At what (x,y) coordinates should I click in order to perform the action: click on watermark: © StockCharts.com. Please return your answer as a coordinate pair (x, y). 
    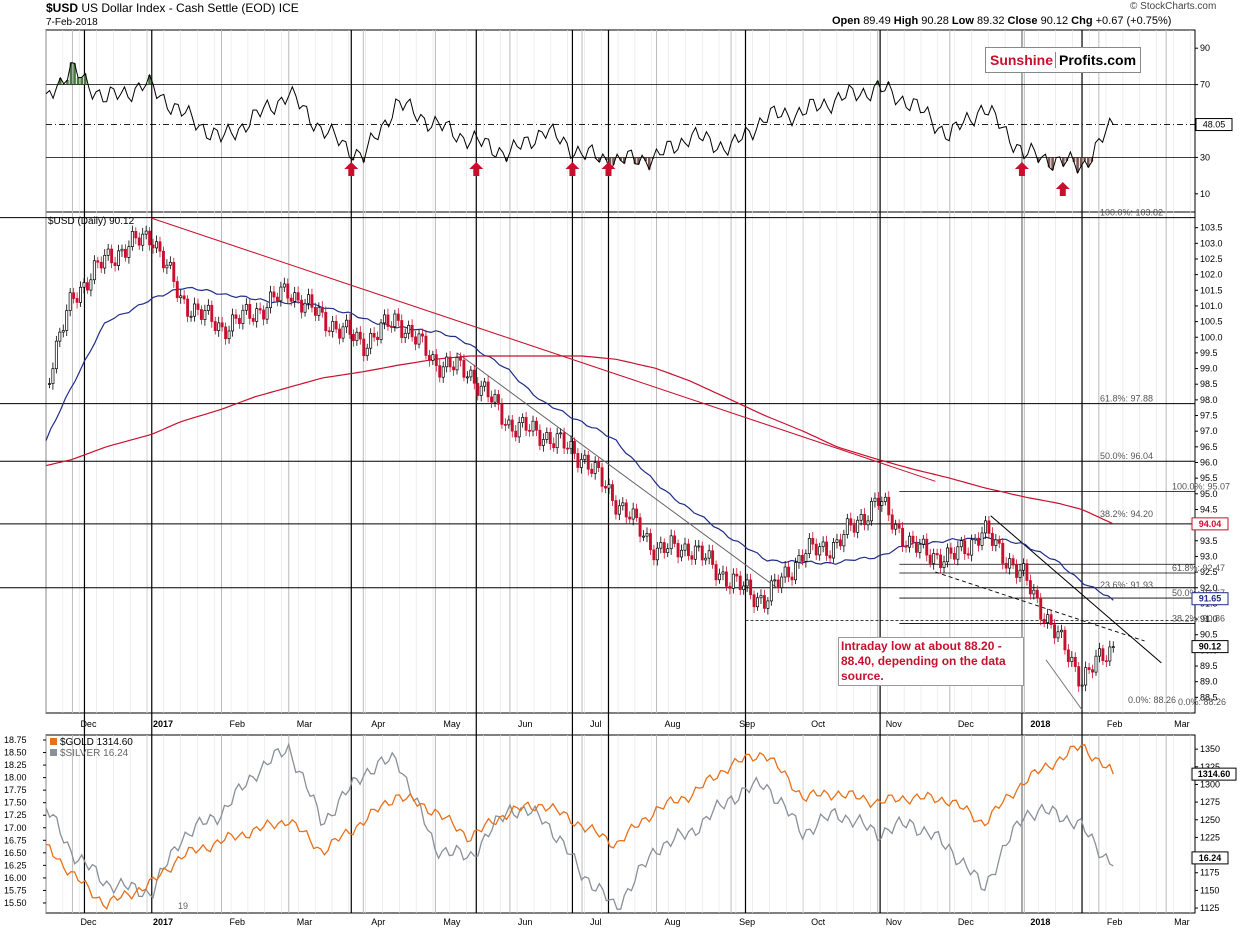
    Looking at the image, I should click on (1173, 6).